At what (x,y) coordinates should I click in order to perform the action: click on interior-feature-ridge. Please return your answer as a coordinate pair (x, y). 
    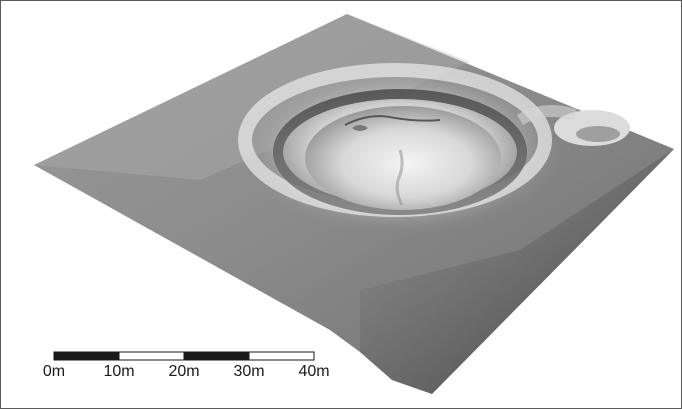
    Looking at the image, I should click on (392, 120).